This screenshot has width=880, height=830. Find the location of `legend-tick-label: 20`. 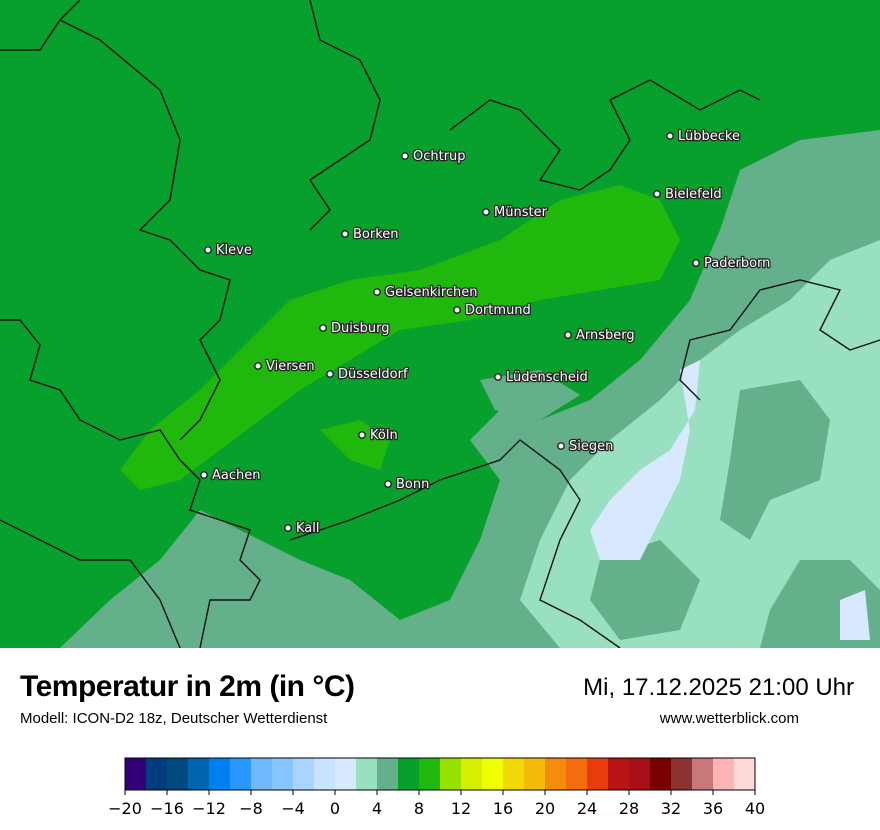

legend-tick-label: 20 is located at coordinates (545, 808).